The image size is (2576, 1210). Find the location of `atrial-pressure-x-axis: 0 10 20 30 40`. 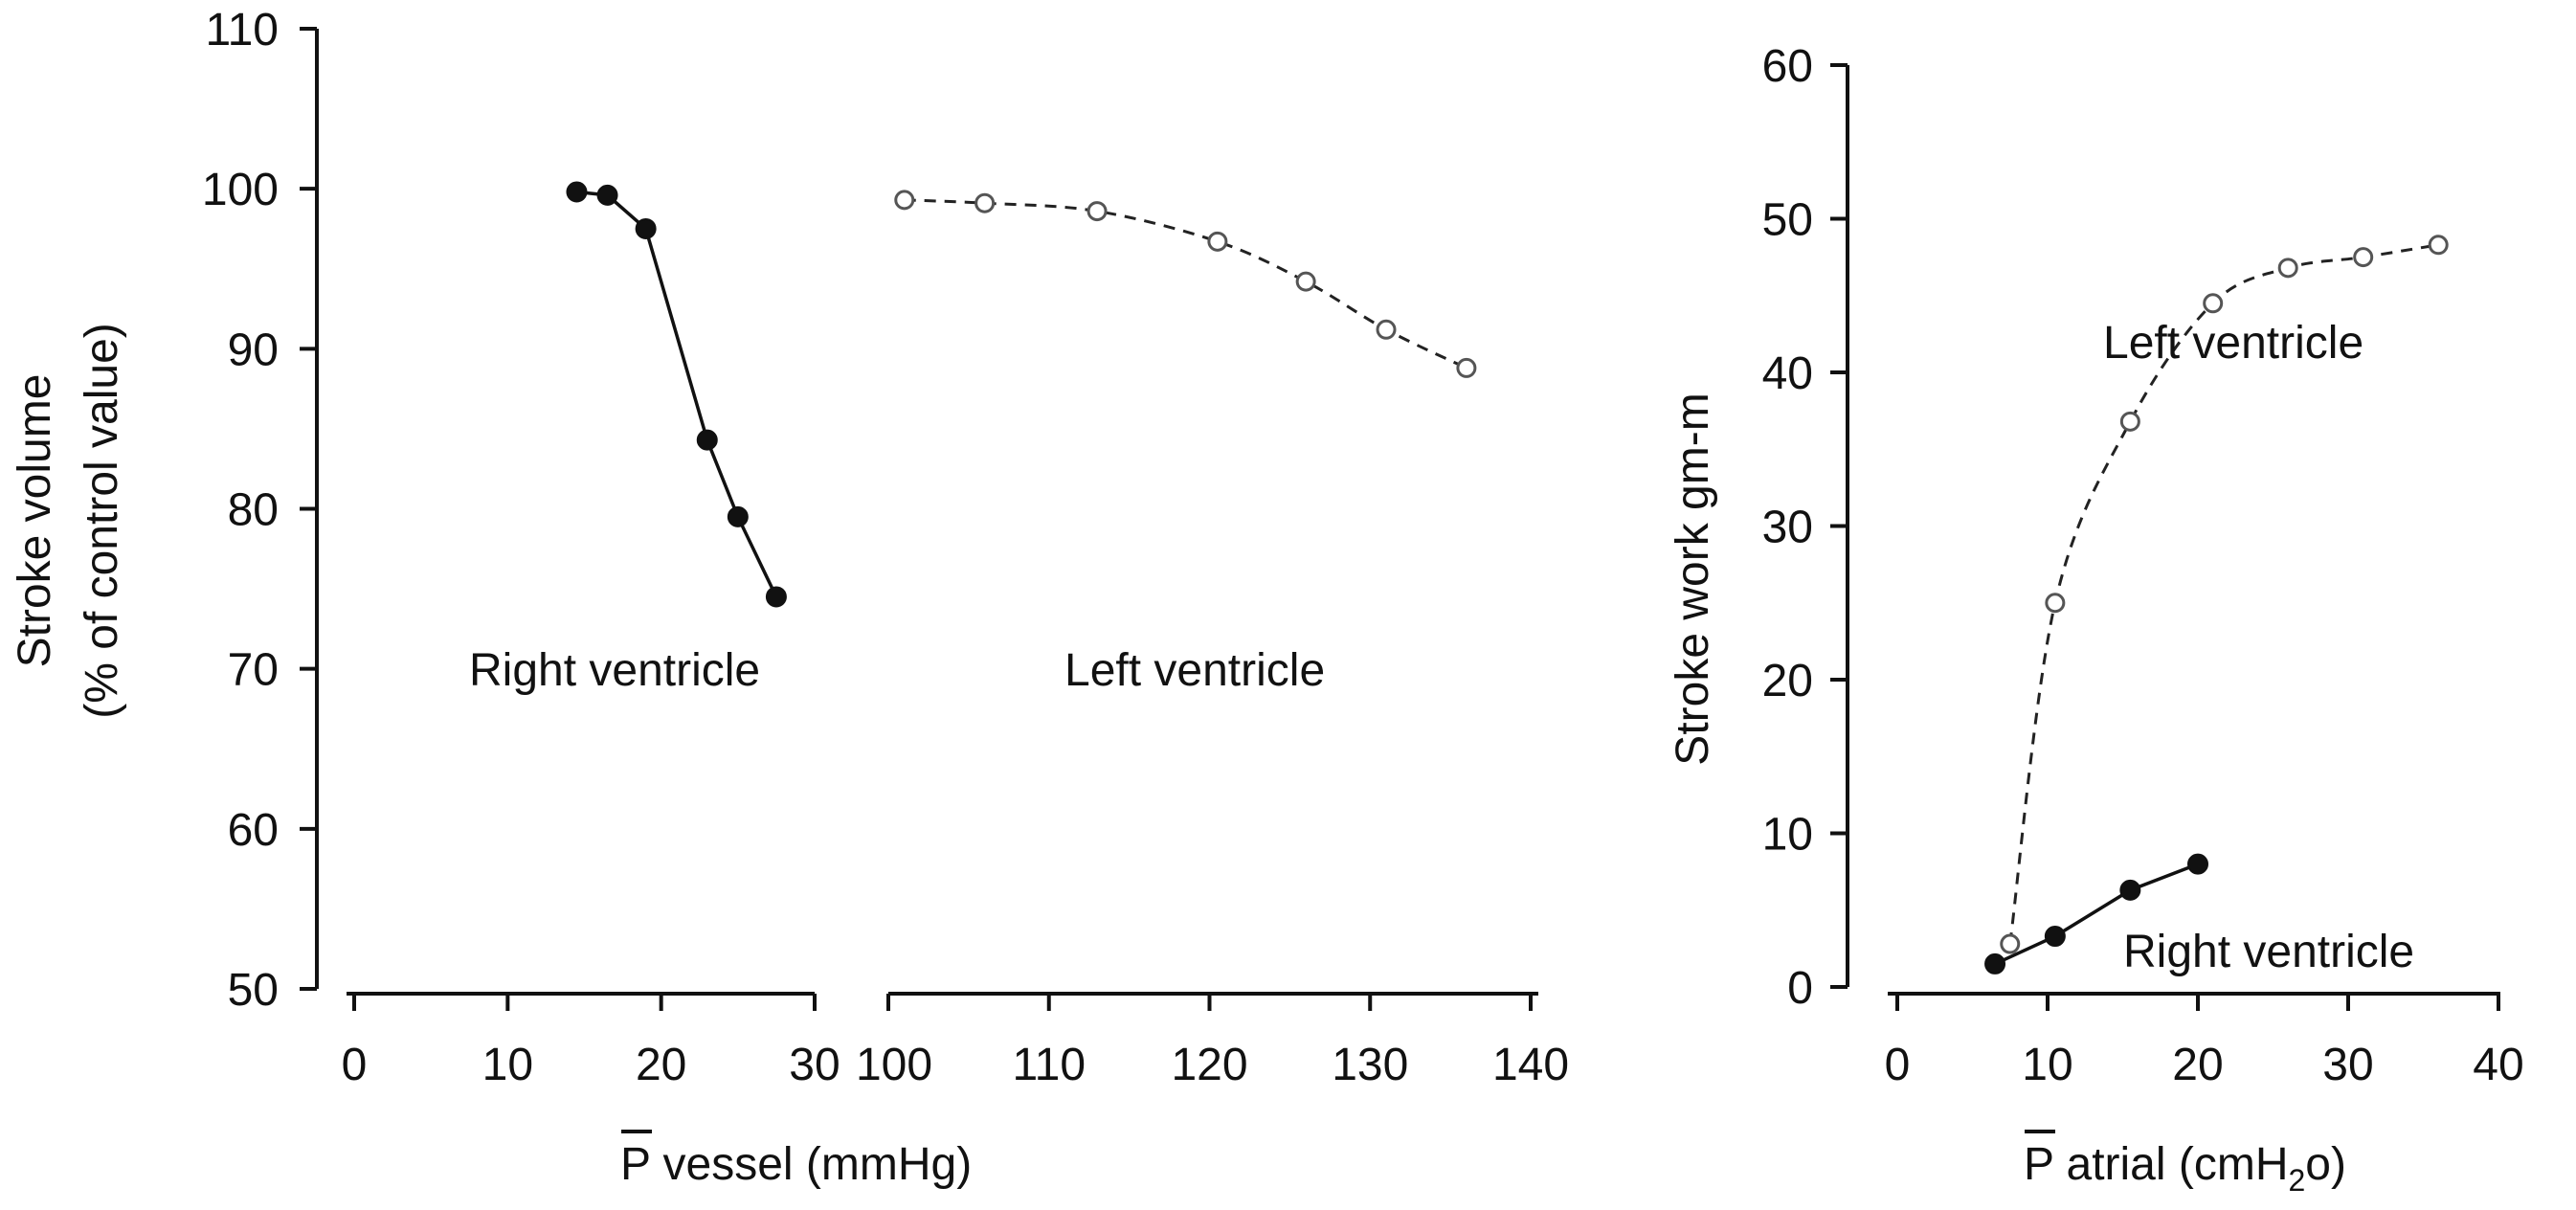

atrial-pressure-x-axis: 0 10 20 30 40 is located at coordinates (2205, 1041).